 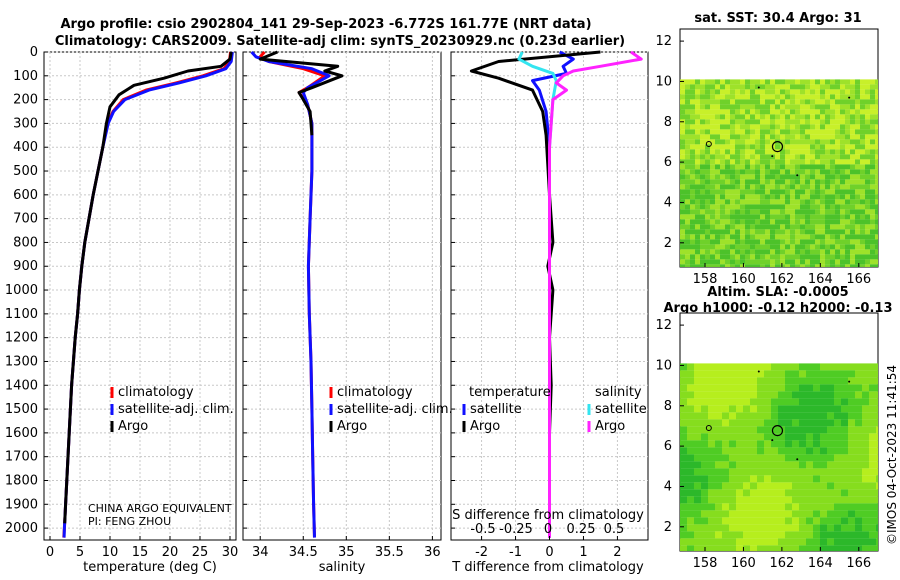 I want to click on x-tick-label: 34.5, so click(x=303, y=552).